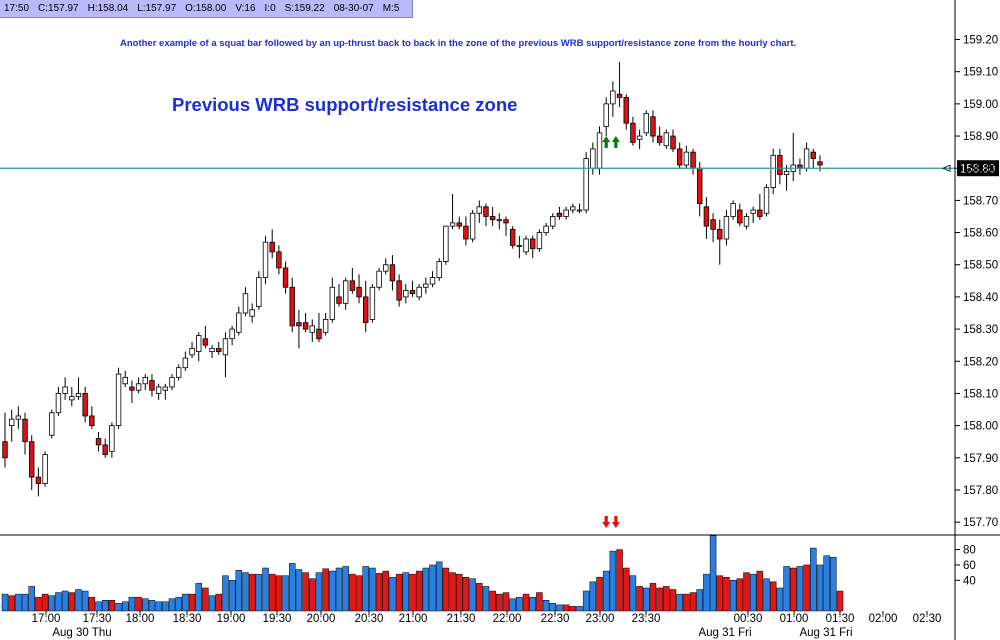 The width and height of the screenshot is (1000, 640). I want to click on time-tick-label: 17:00, so click(46, 619).